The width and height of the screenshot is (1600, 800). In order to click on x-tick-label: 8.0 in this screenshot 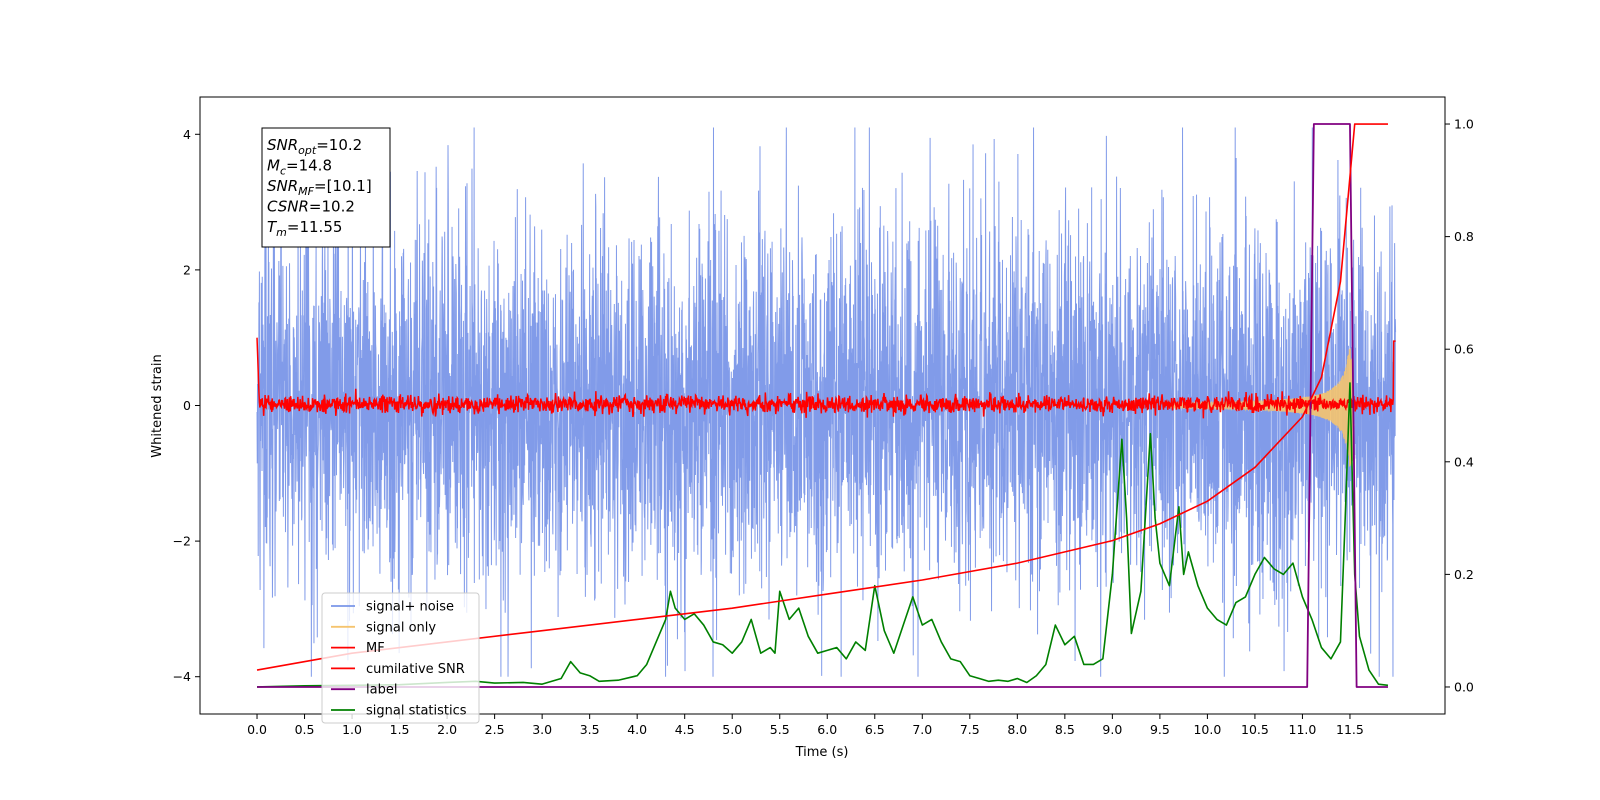, I will do `click(1017, 729)`.